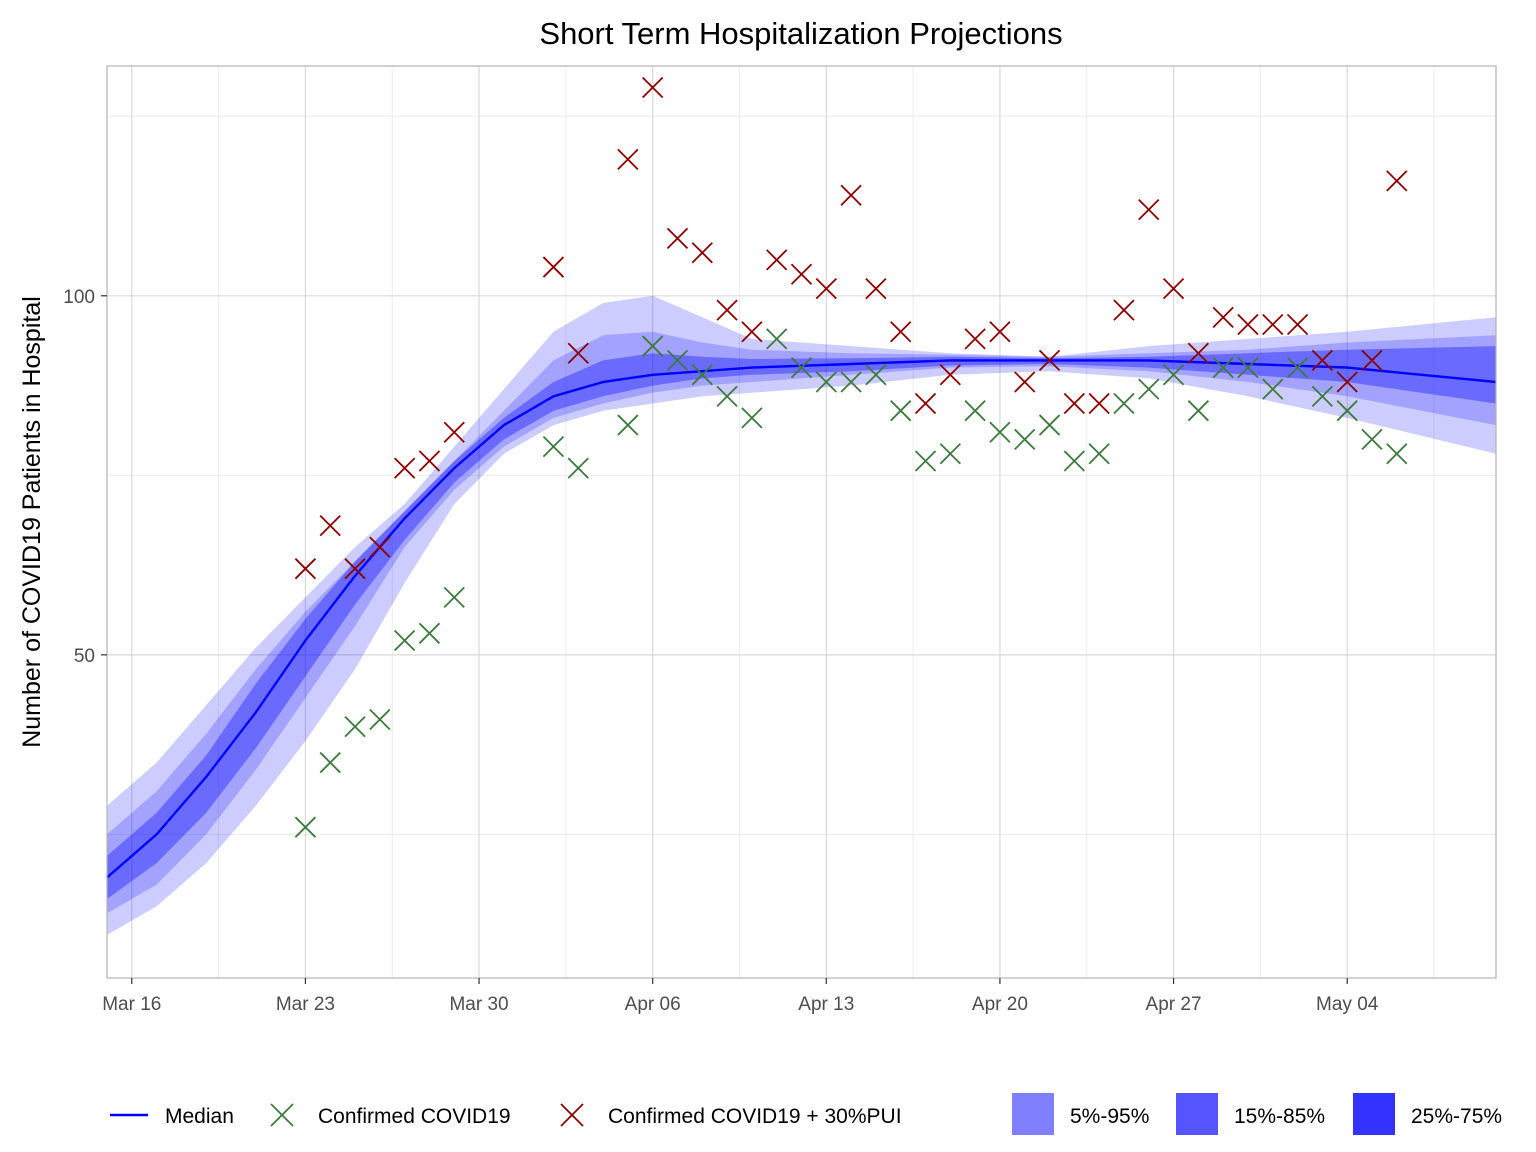 The width and height of the screenshot is (1536, 1152). I want to click on y-axis-title: Number of COVID19 Patients in Hospital, so click(32, 522).